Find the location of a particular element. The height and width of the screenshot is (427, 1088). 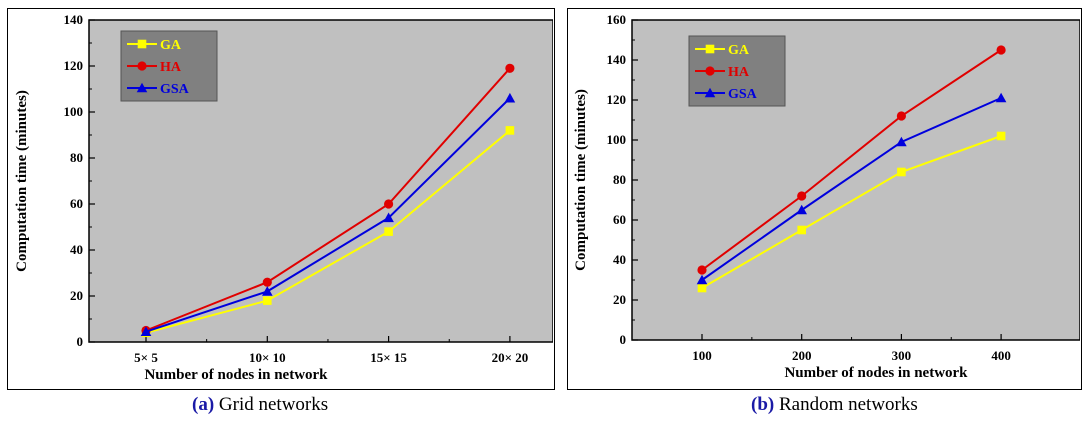

x-tick-label: 15× 15 is located at coordinates (388, 357).